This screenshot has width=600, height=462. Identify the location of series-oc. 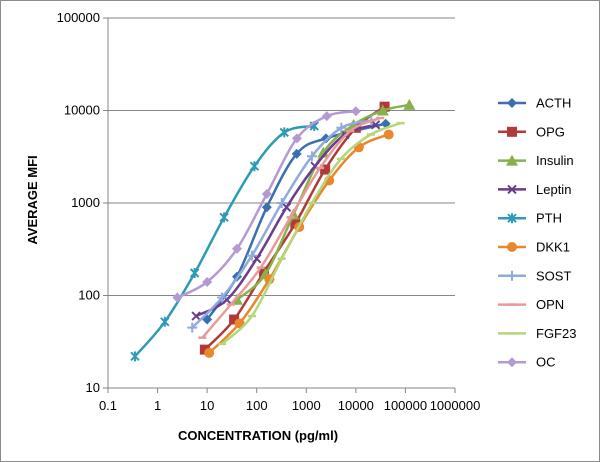
(266, 204).